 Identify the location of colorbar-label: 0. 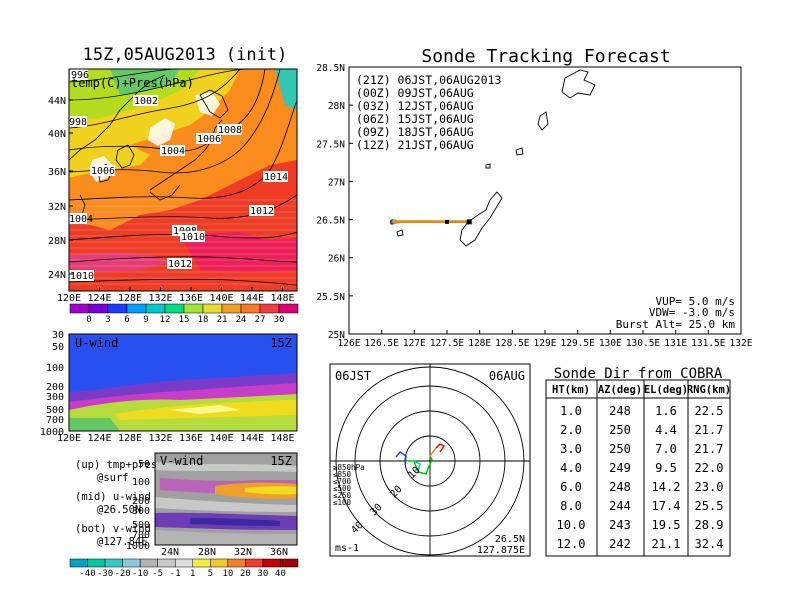
(88, 320).